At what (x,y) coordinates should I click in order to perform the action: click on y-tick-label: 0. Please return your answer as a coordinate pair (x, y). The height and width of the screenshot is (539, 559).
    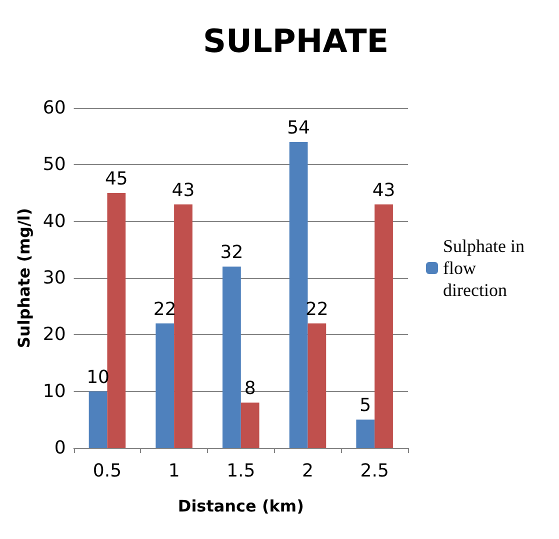
    Looking at the image, I should click on (60, 448).